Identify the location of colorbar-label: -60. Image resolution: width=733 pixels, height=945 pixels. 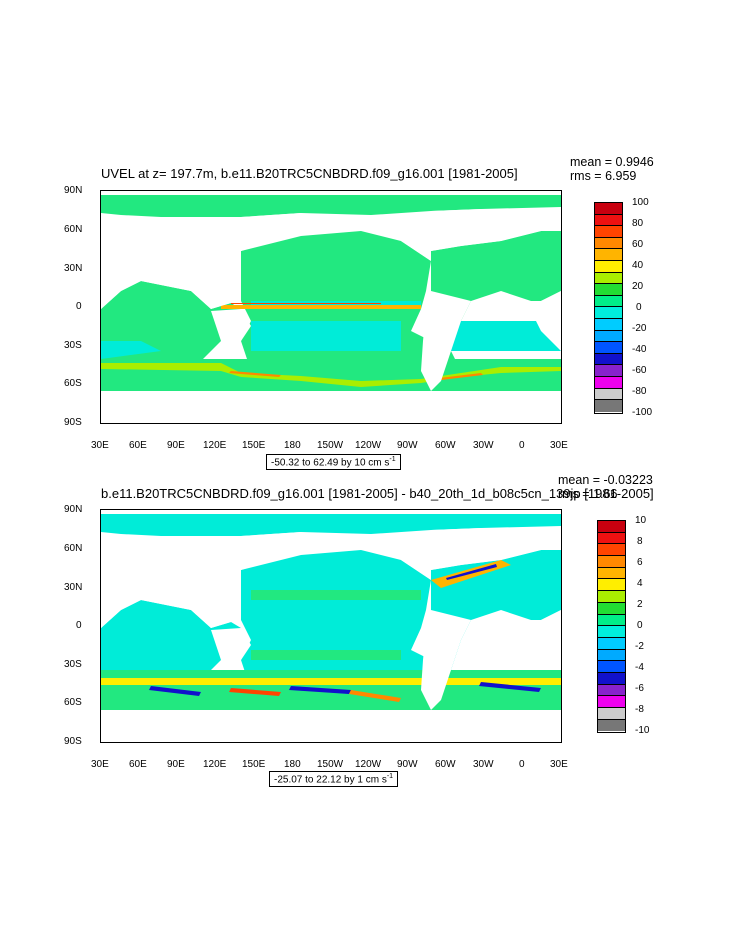
(639, 370).